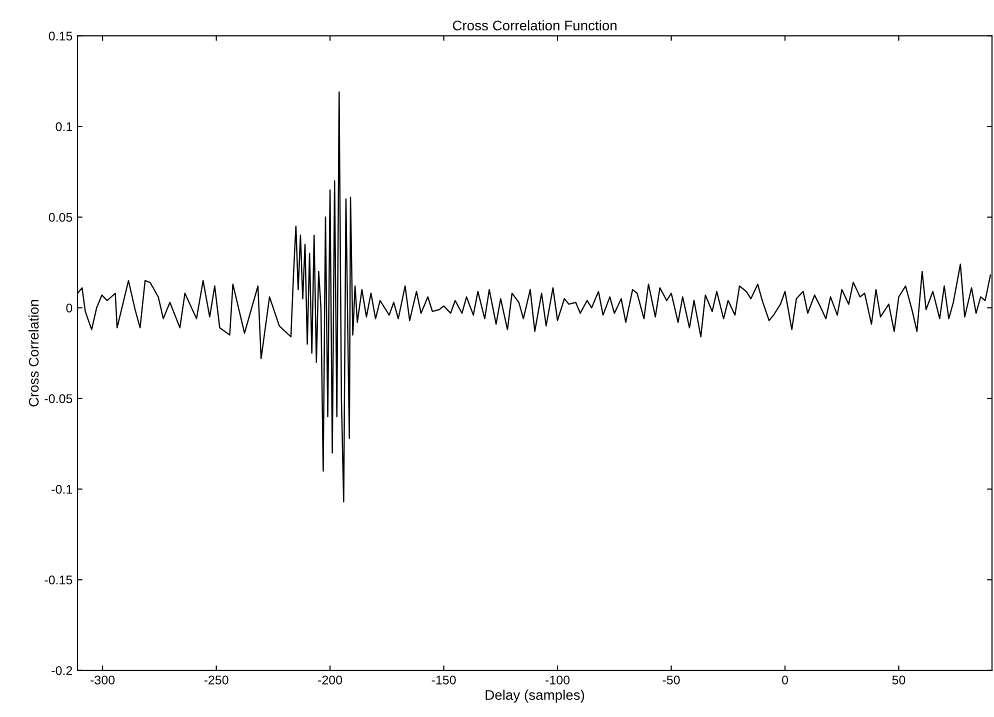 The width and height of the screenshot is (994, 717). I want to click on x-tick-label: -50, so click(671, 680).